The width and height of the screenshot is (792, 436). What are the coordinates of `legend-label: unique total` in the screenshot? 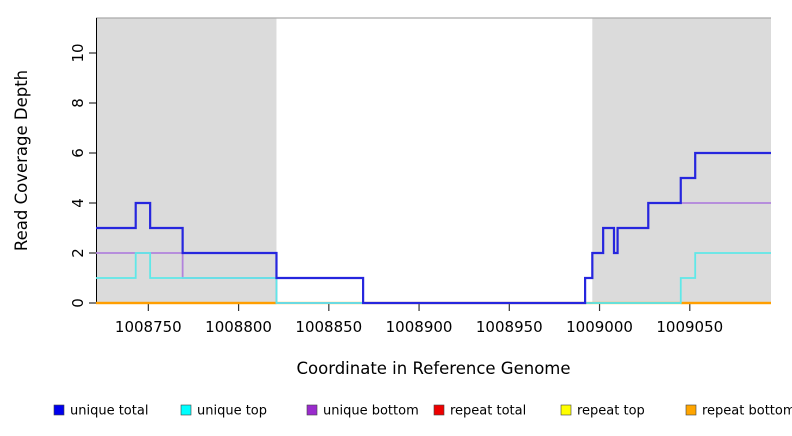 It's located at (109, 411).